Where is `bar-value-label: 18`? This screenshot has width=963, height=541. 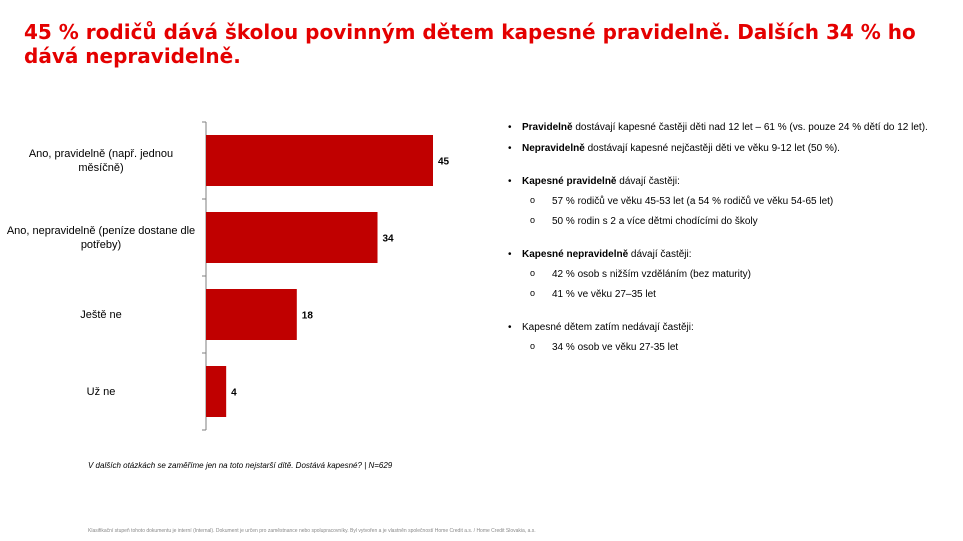 bar-value-label: 18 is located at coordinates (308, 316).